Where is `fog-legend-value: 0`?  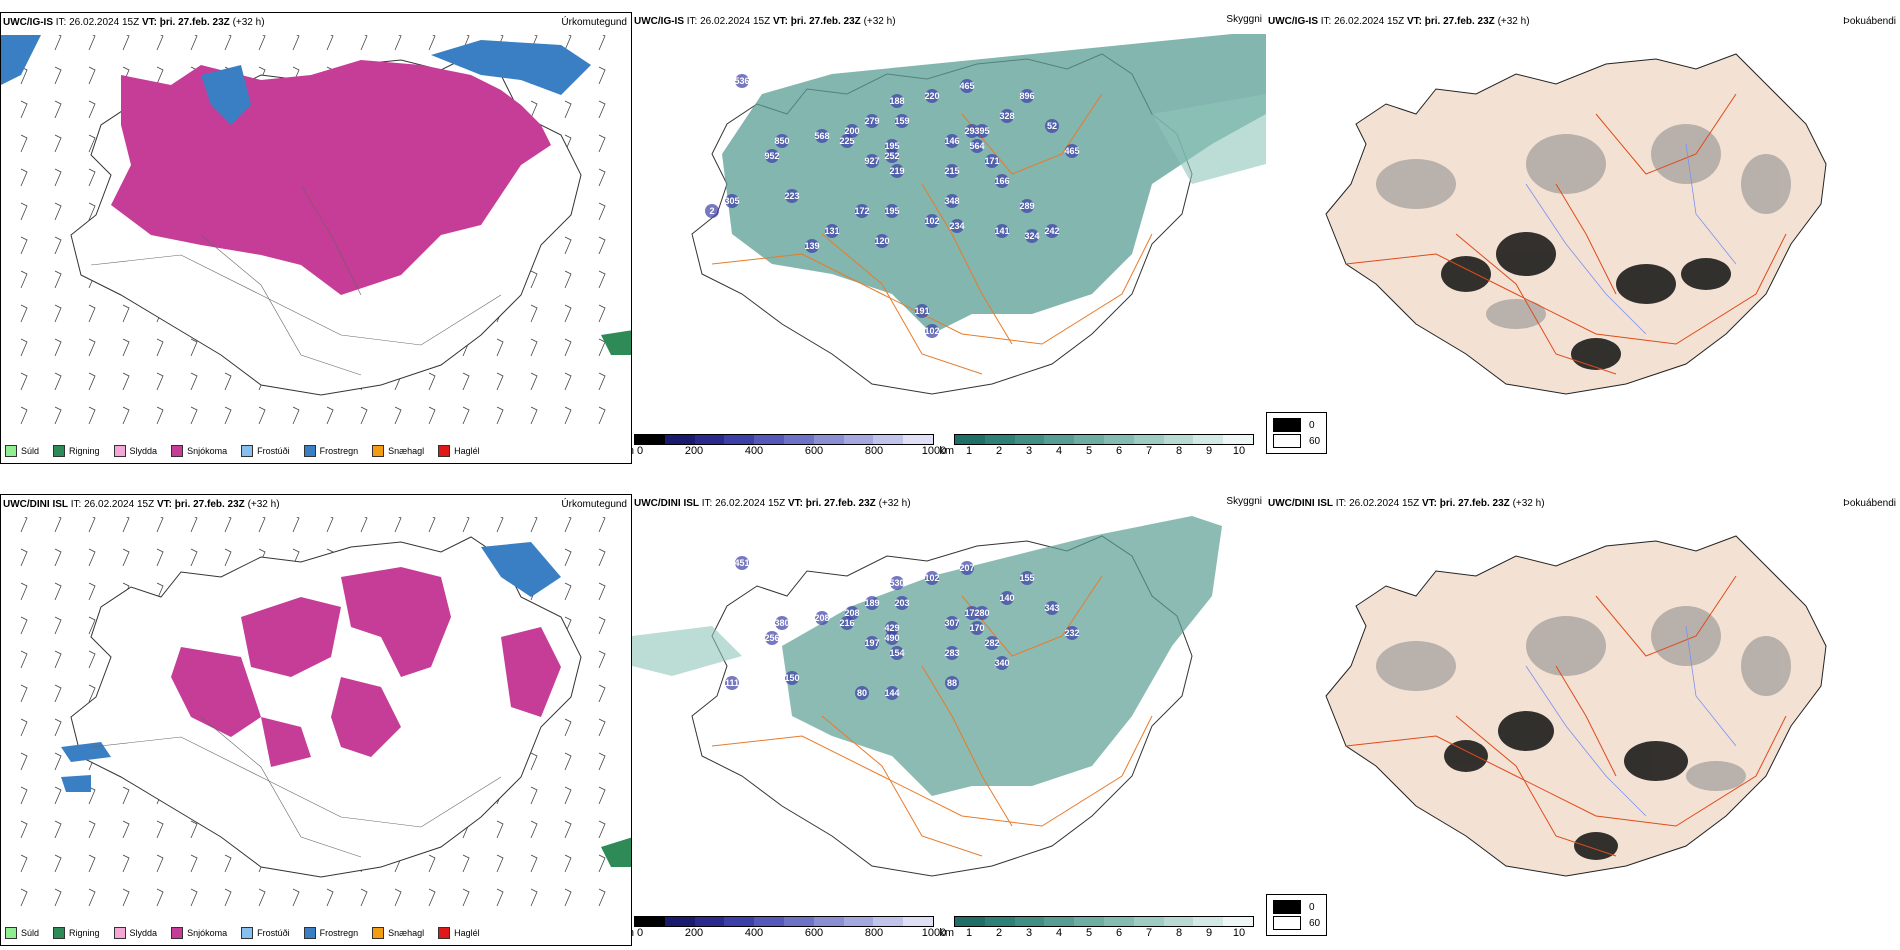
fog-legend-value: 0 is located at coordinates (1312, 425).